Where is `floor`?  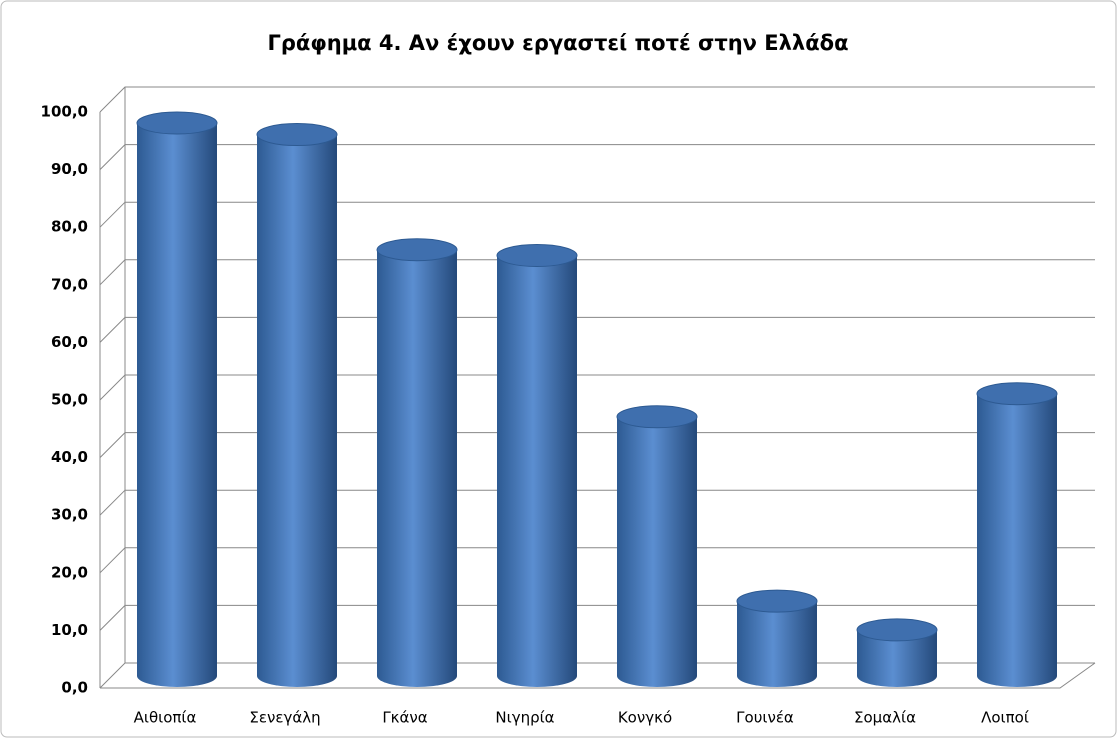 floor is located at coordinates (598, 675).